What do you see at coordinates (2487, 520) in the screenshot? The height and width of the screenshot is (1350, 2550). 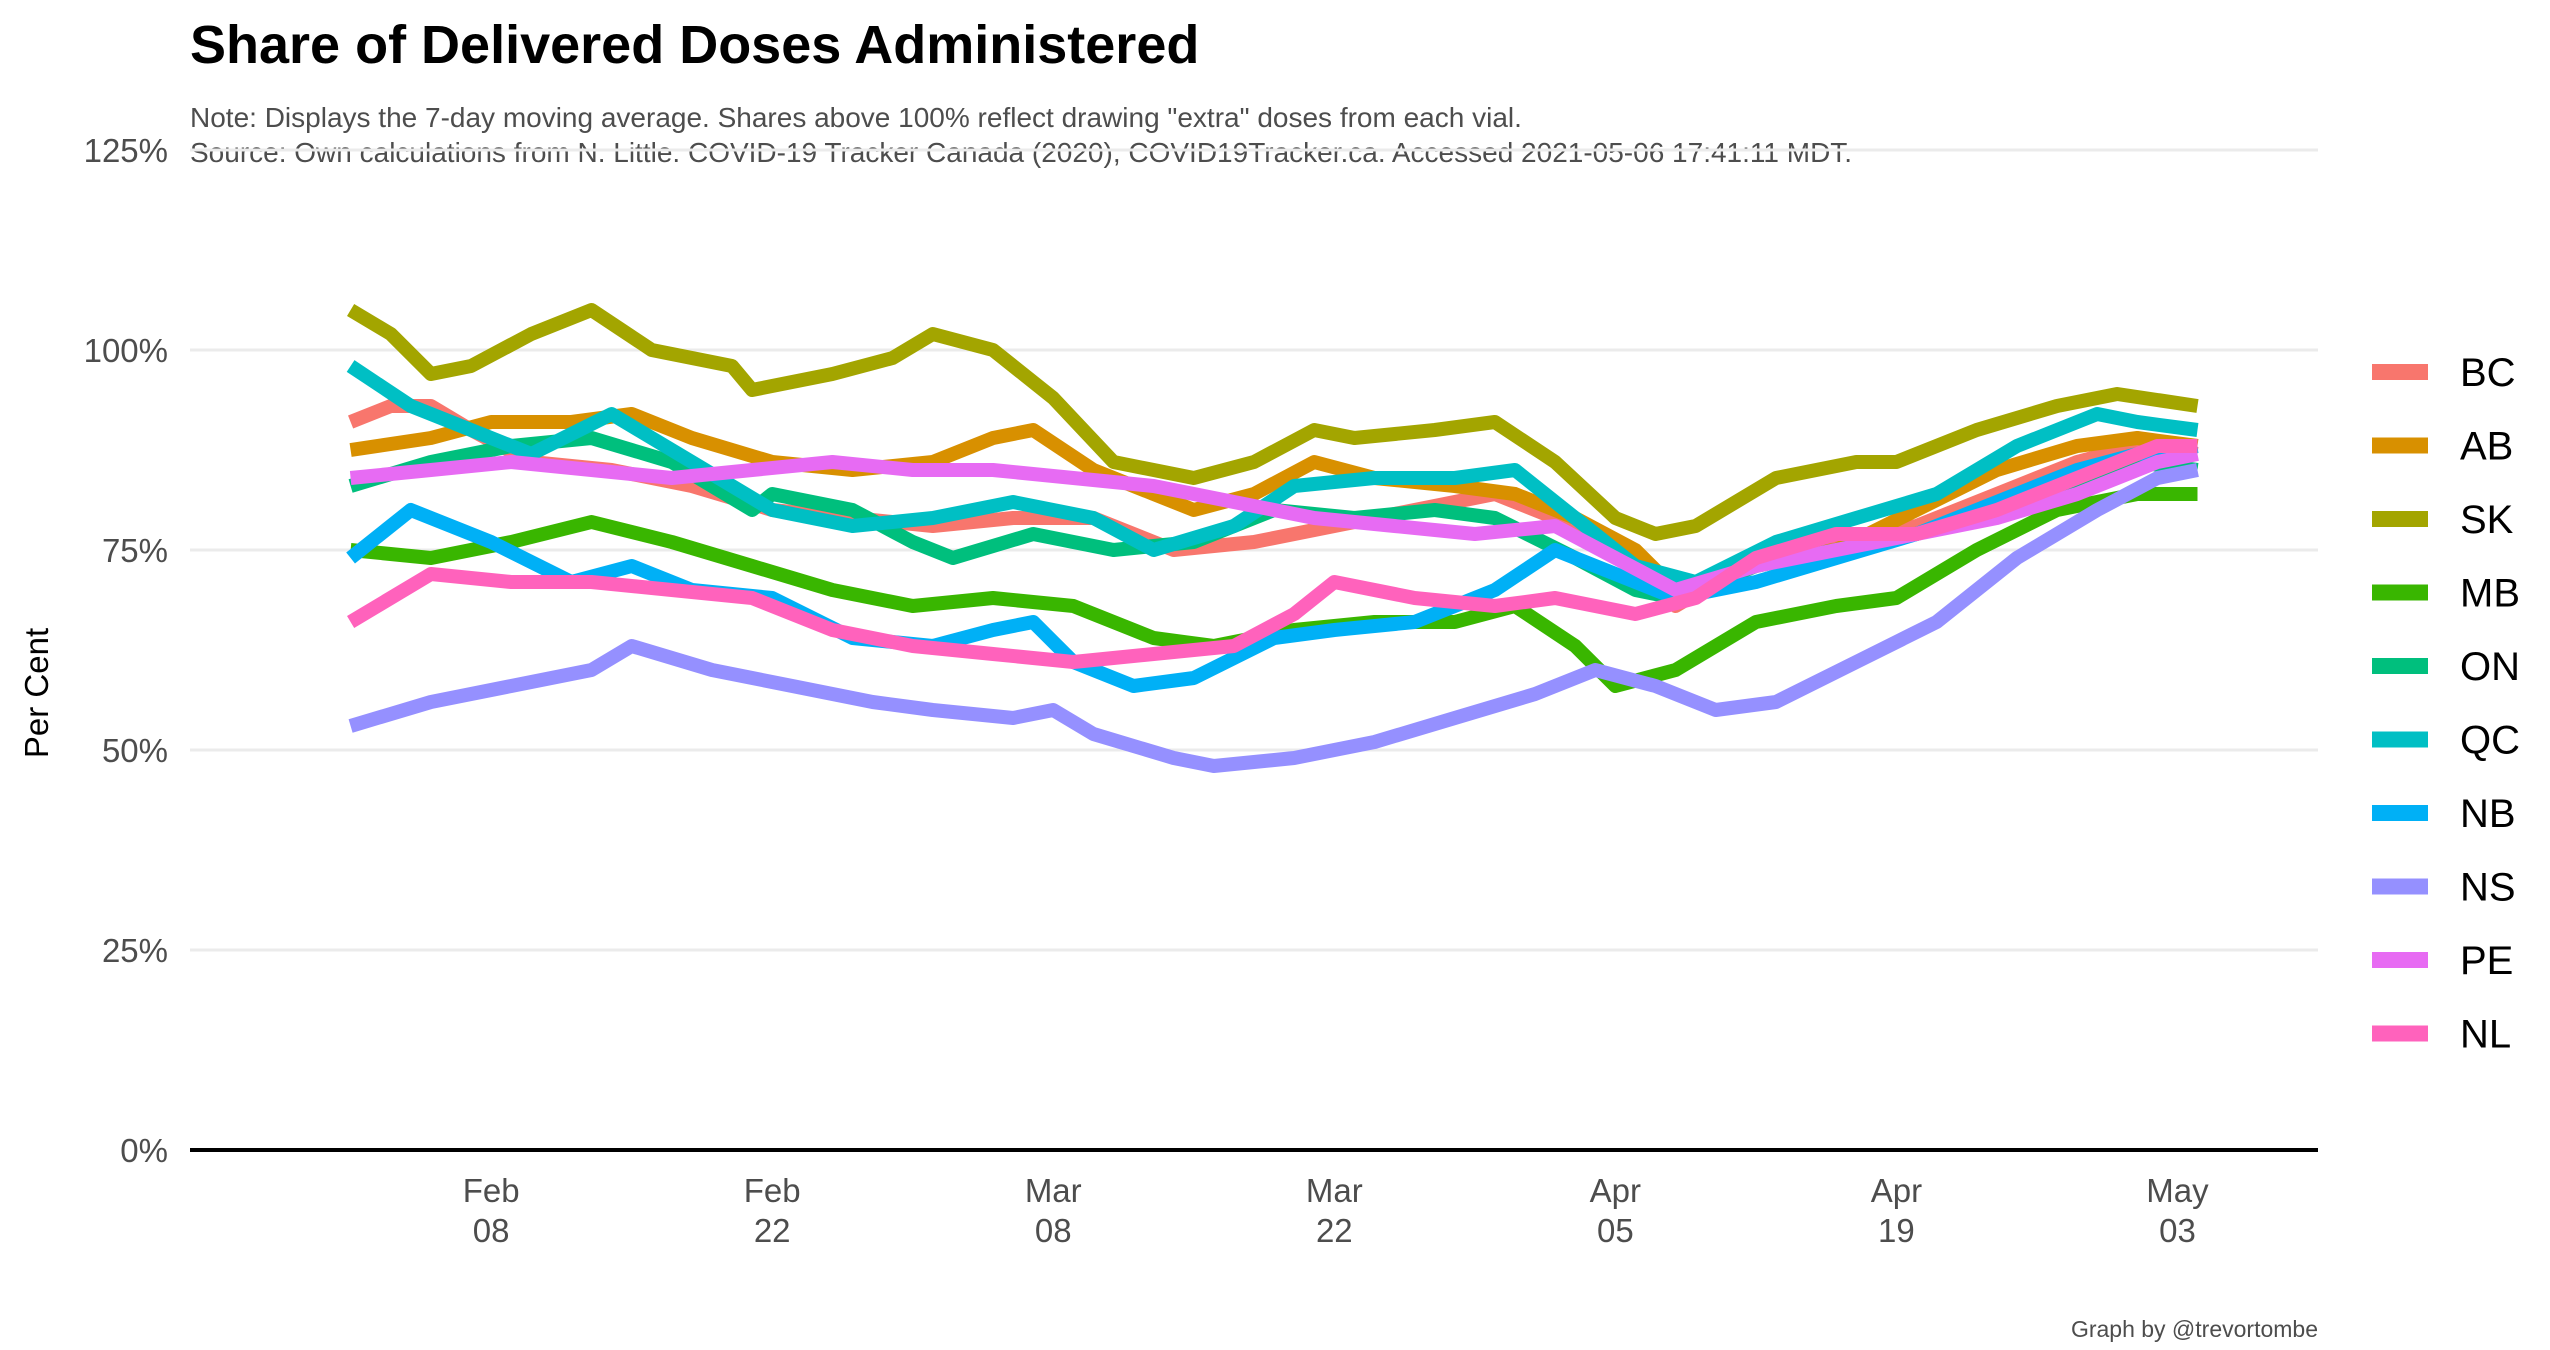 I see `legend-label-sk: SK` at bounding box center [2487, 520].